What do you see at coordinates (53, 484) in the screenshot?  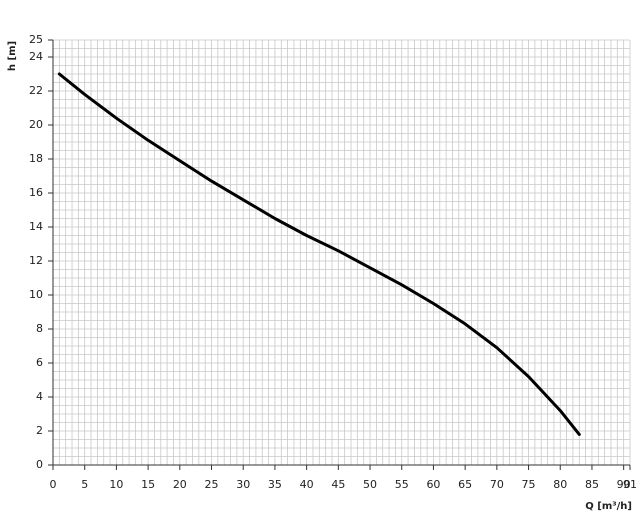 I see `x-tick-label: 0` at bounding box center [53, 484].